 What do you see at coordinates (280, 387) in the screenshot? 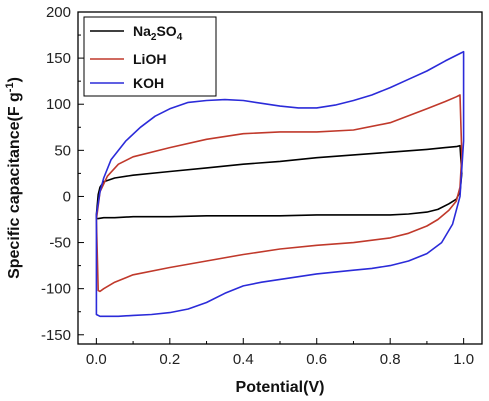
I see `x-axis-title: Potential(V)` at bounding box center [280, 387].